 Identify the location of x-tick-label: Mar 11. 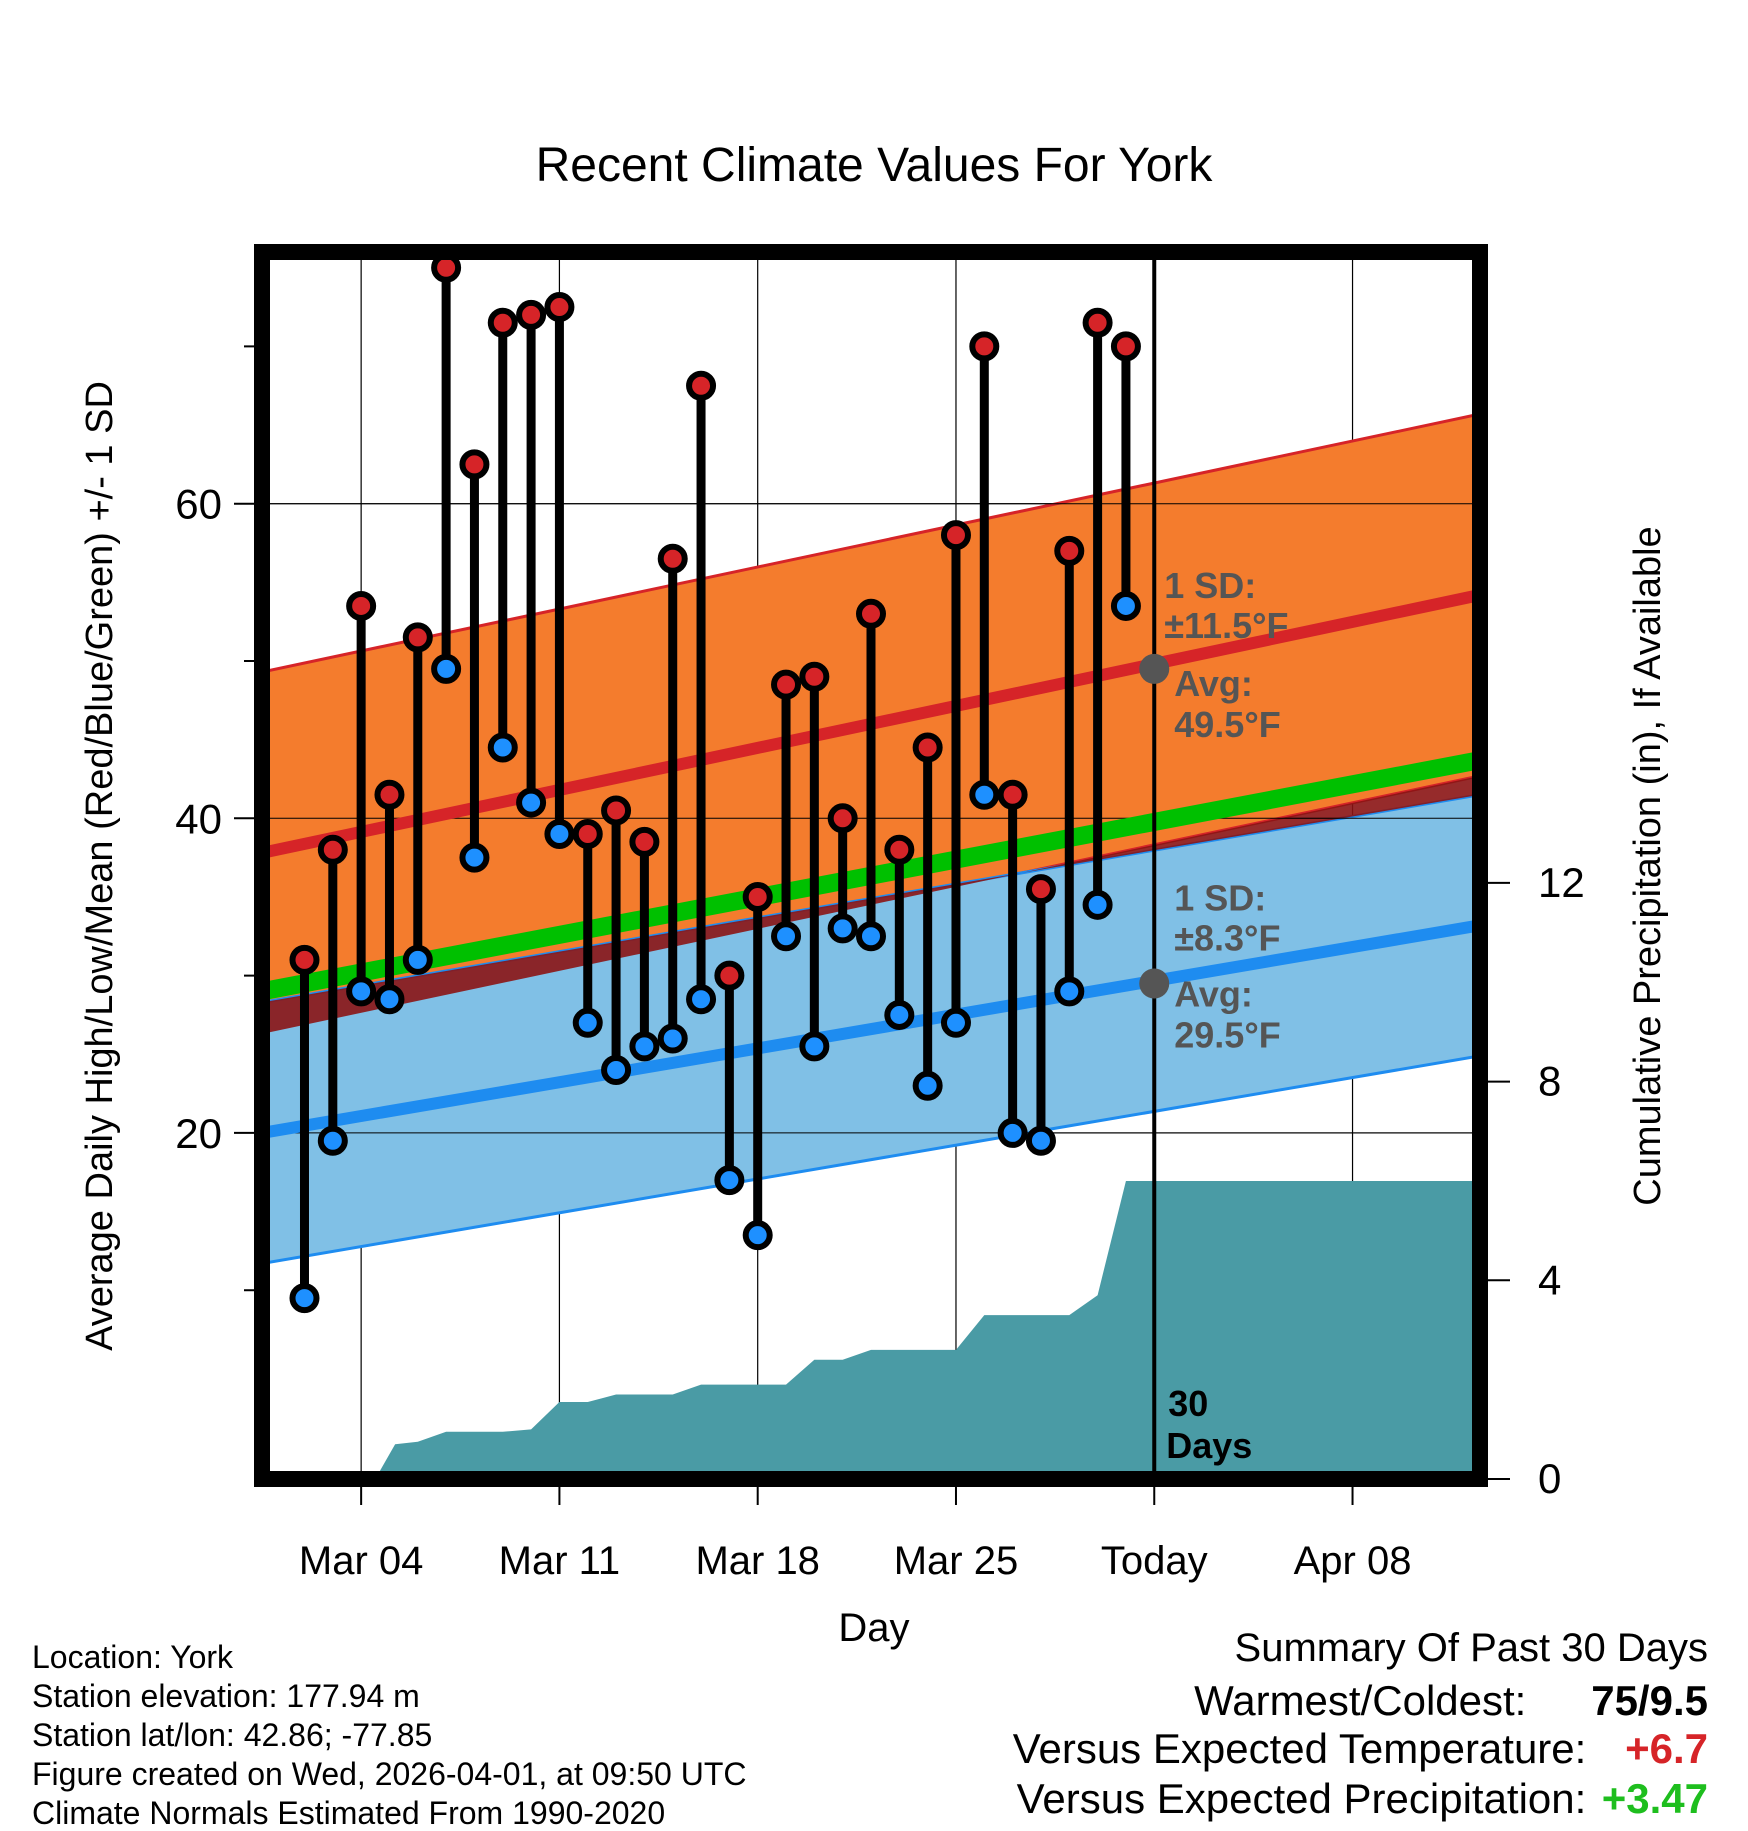
(560, 1561).